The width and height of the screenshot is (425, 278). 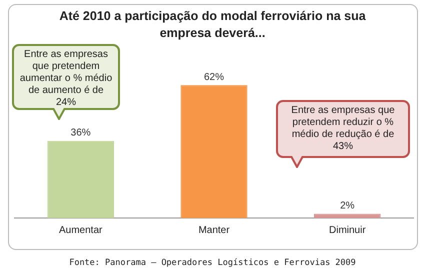 What do you see at coordinates (347, 230) in the screenshot?
I see `x-tick-label: Diminuir` at bounding box center [347, 230].